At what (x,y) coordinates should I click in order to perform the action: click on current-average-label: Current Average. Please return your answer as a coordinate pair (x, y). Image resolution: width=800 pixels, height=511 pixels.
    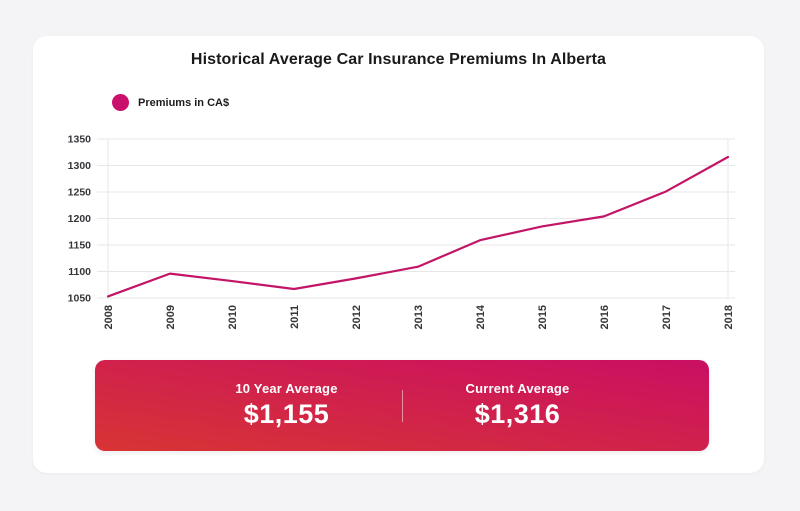
    Looking at the image, I should click on (517, 388).